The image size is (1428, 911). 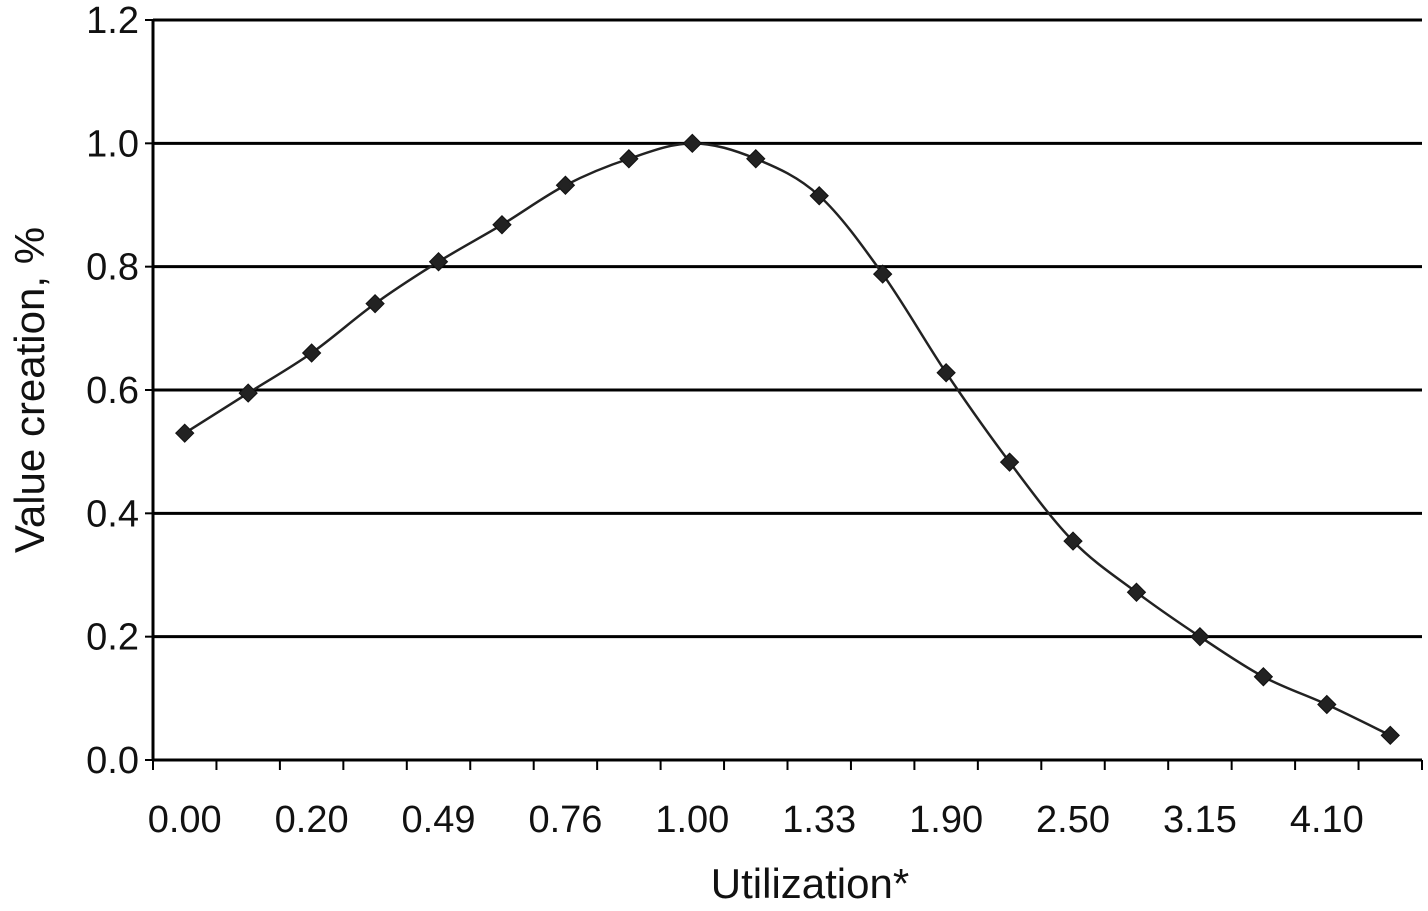 What do you see at coordinates (810, 883) in the screenshot?
I see `x-axis-title: Utilization*` at bounding box center [810, 883].